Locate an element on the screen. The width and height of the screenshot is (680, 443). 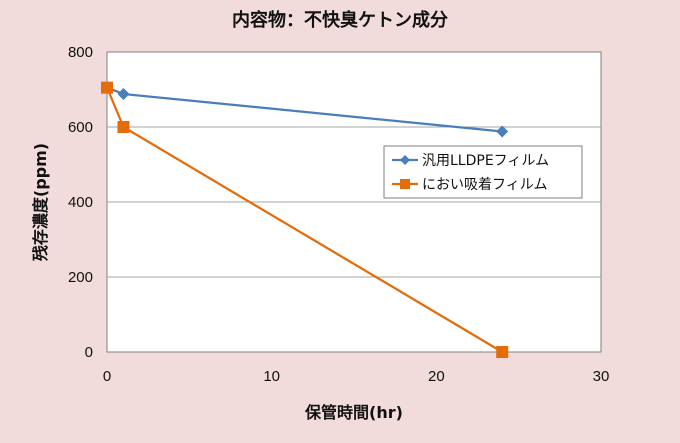
x-axis-title: 保管時間(hr) is located at coordinates (353, 412).